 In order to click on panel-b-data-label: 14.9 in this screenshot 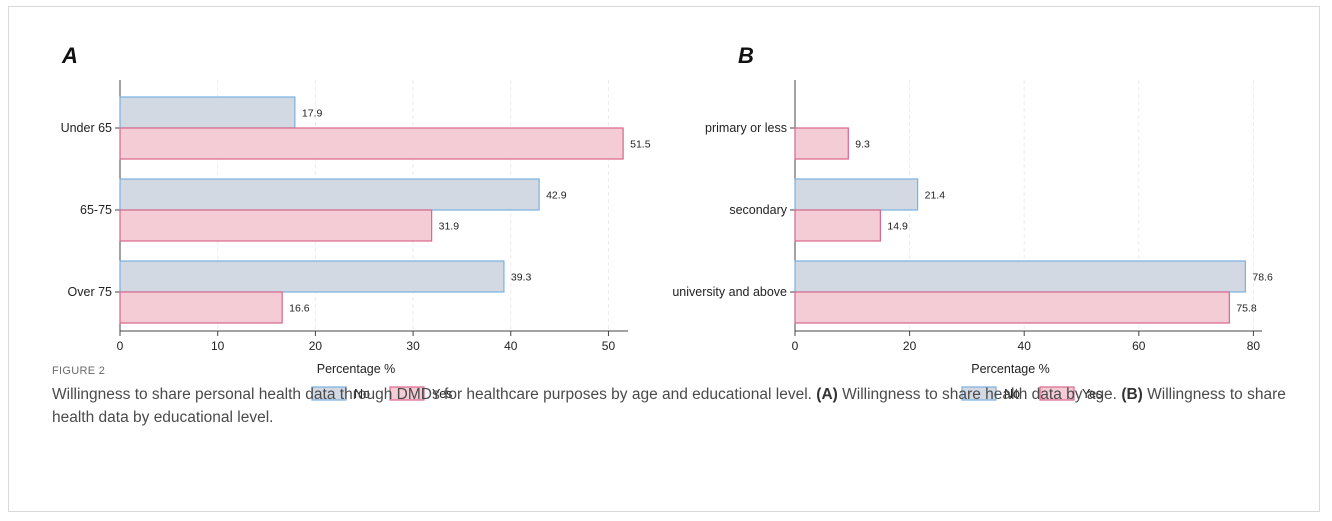, I will do `click(897, 227)`.